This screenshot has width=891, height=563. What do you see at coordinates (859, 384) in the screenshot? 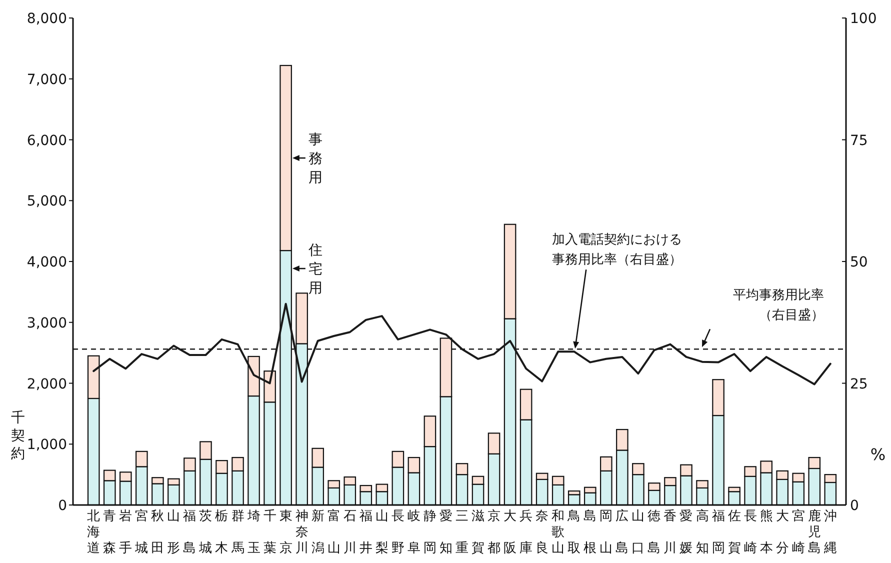
I see `y2-tick-label: 25` at bounding box center [859, 384].